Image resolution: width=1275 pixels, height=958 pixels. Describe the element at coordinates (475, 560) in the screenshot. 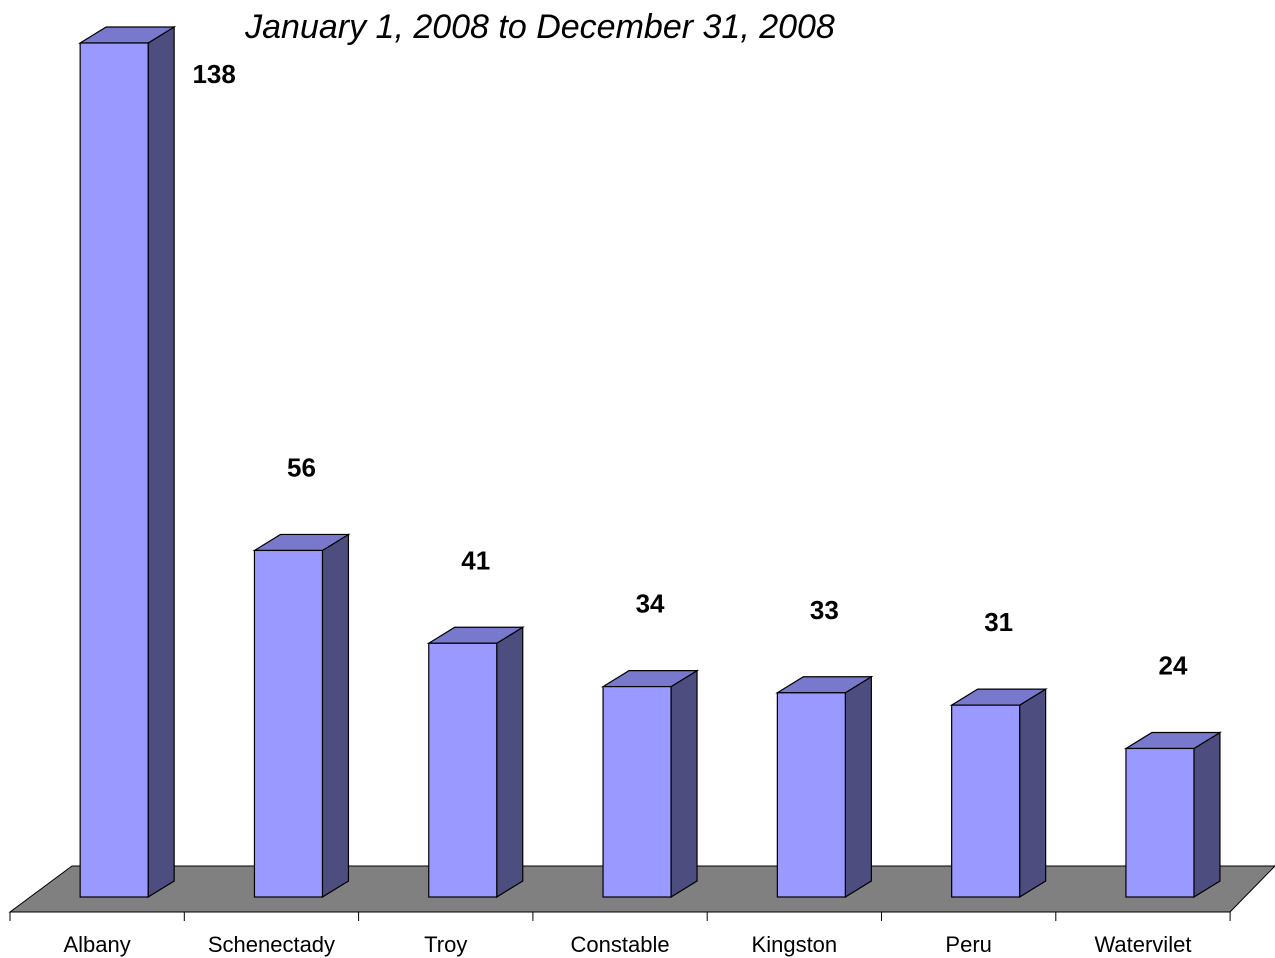

I see `data-label: 41` at that location.